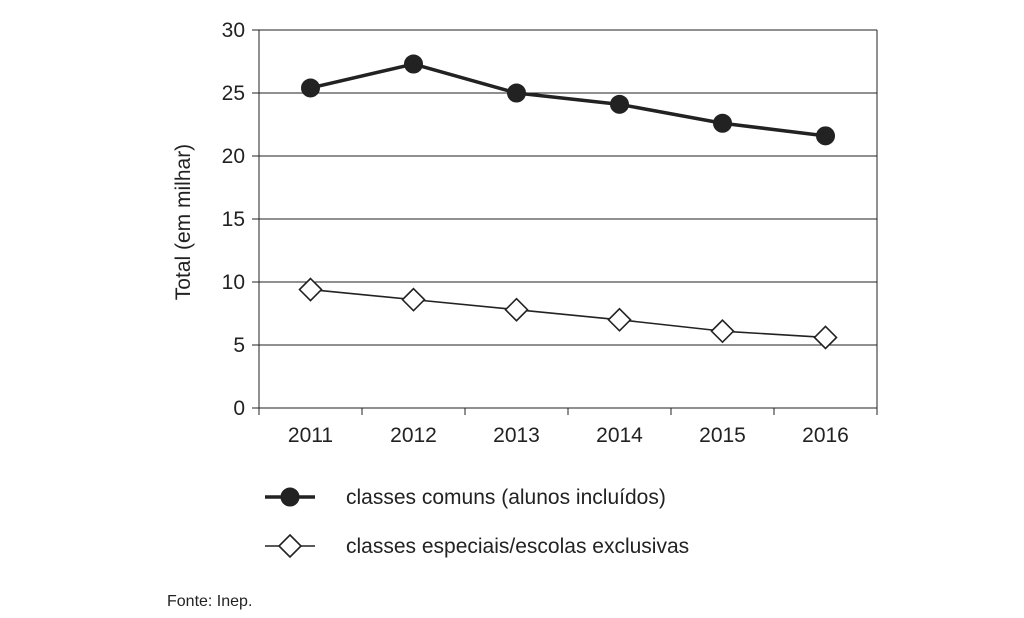 The width and height of the screenshot is (1024, 618). What do you see at coordinates (239, 408) in the screenshot?
I see `y-tick-label: 0` at bounding box center [239, 408].